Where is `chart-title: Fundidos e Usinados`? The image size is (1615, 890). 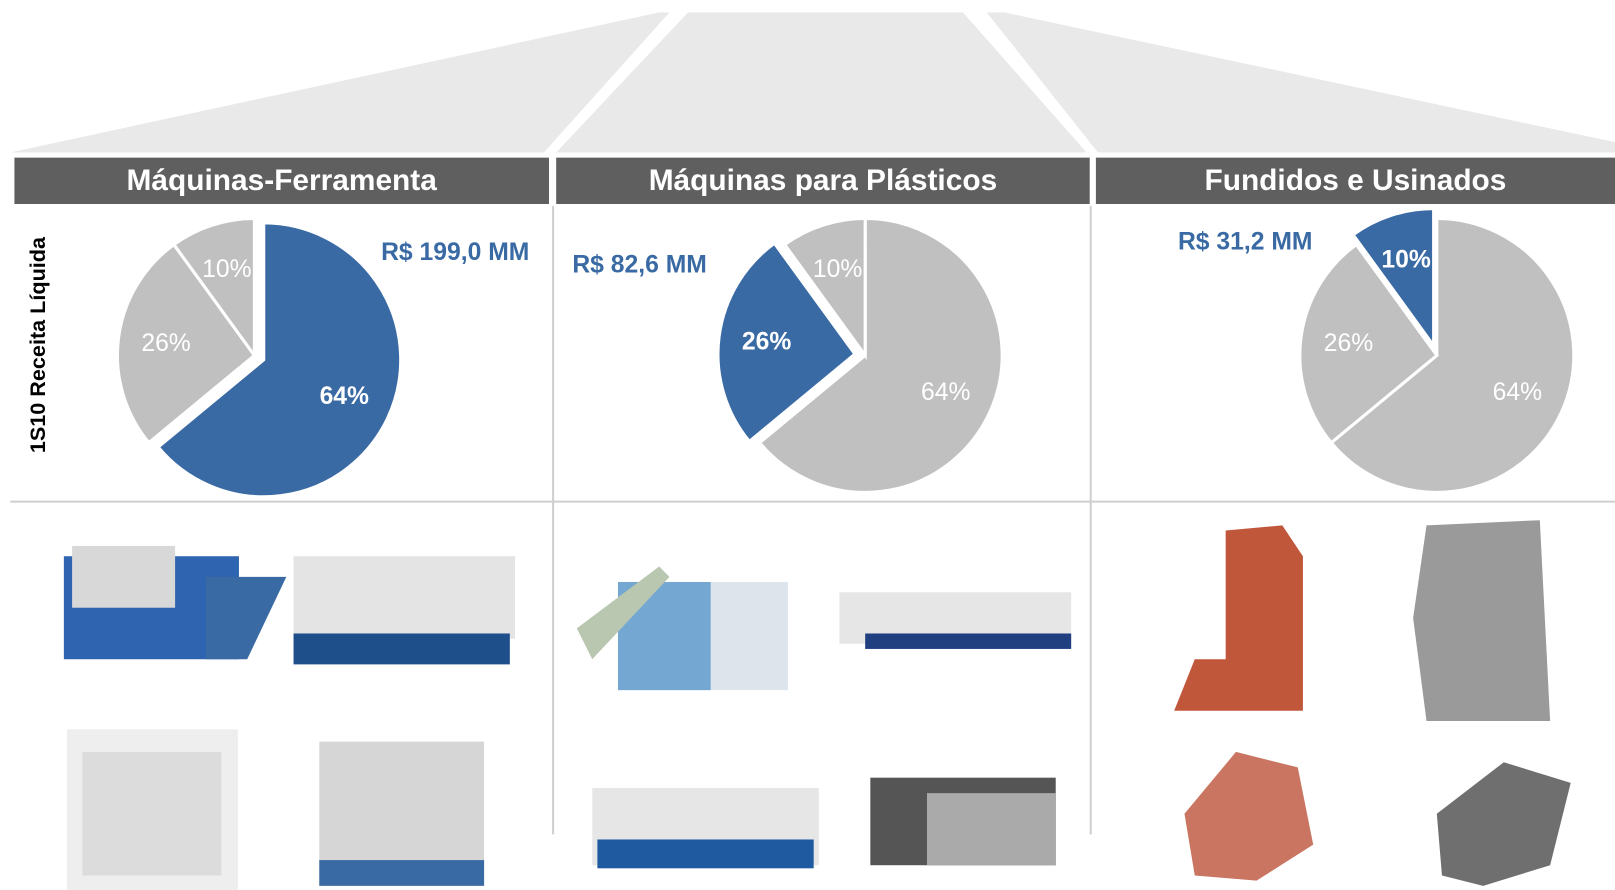 chart-title: Fundidos e Usinados is located at coordinates (1355, 180).